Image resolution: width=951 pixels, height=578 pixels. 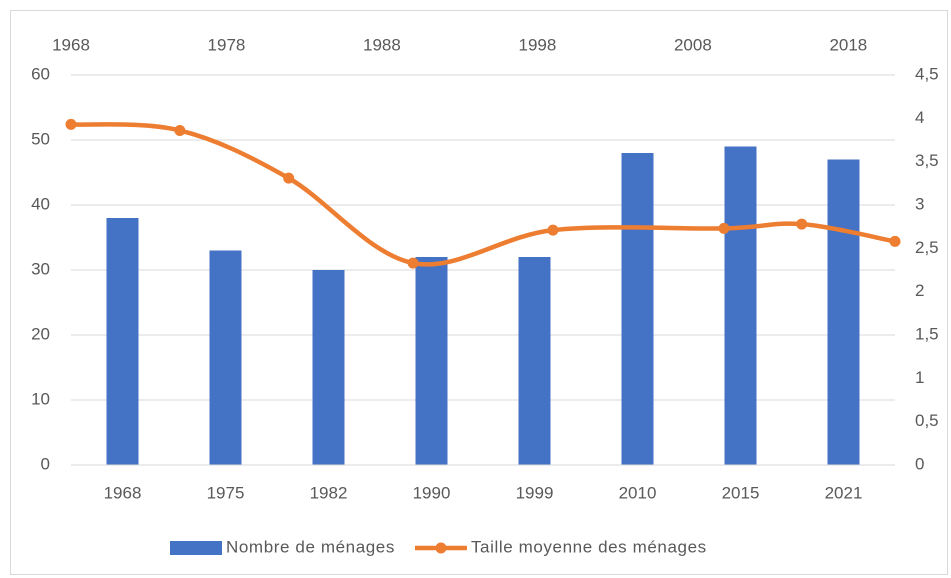 I want to click on x-tick-label: 1990, so click(x=432, y=492).